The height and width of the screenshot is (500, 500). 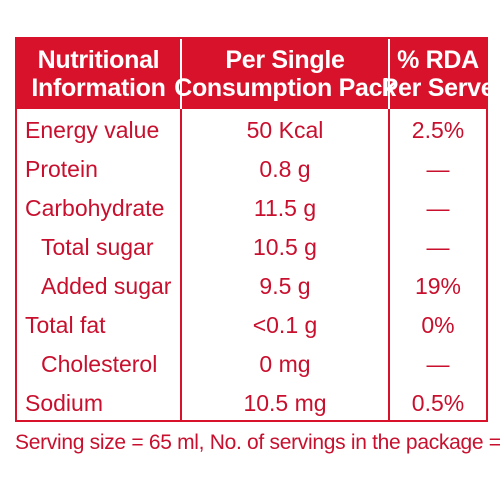 What do you see at coordinates (106, 286) in the screenshot?
I see `row-name: Added sugar` at bounding box center [106, 286].